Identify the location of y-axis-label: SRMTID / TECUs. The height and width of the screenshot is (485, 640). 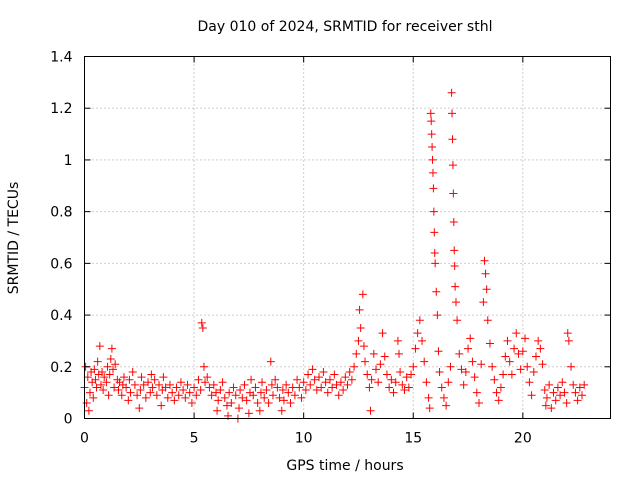
(14, 238).